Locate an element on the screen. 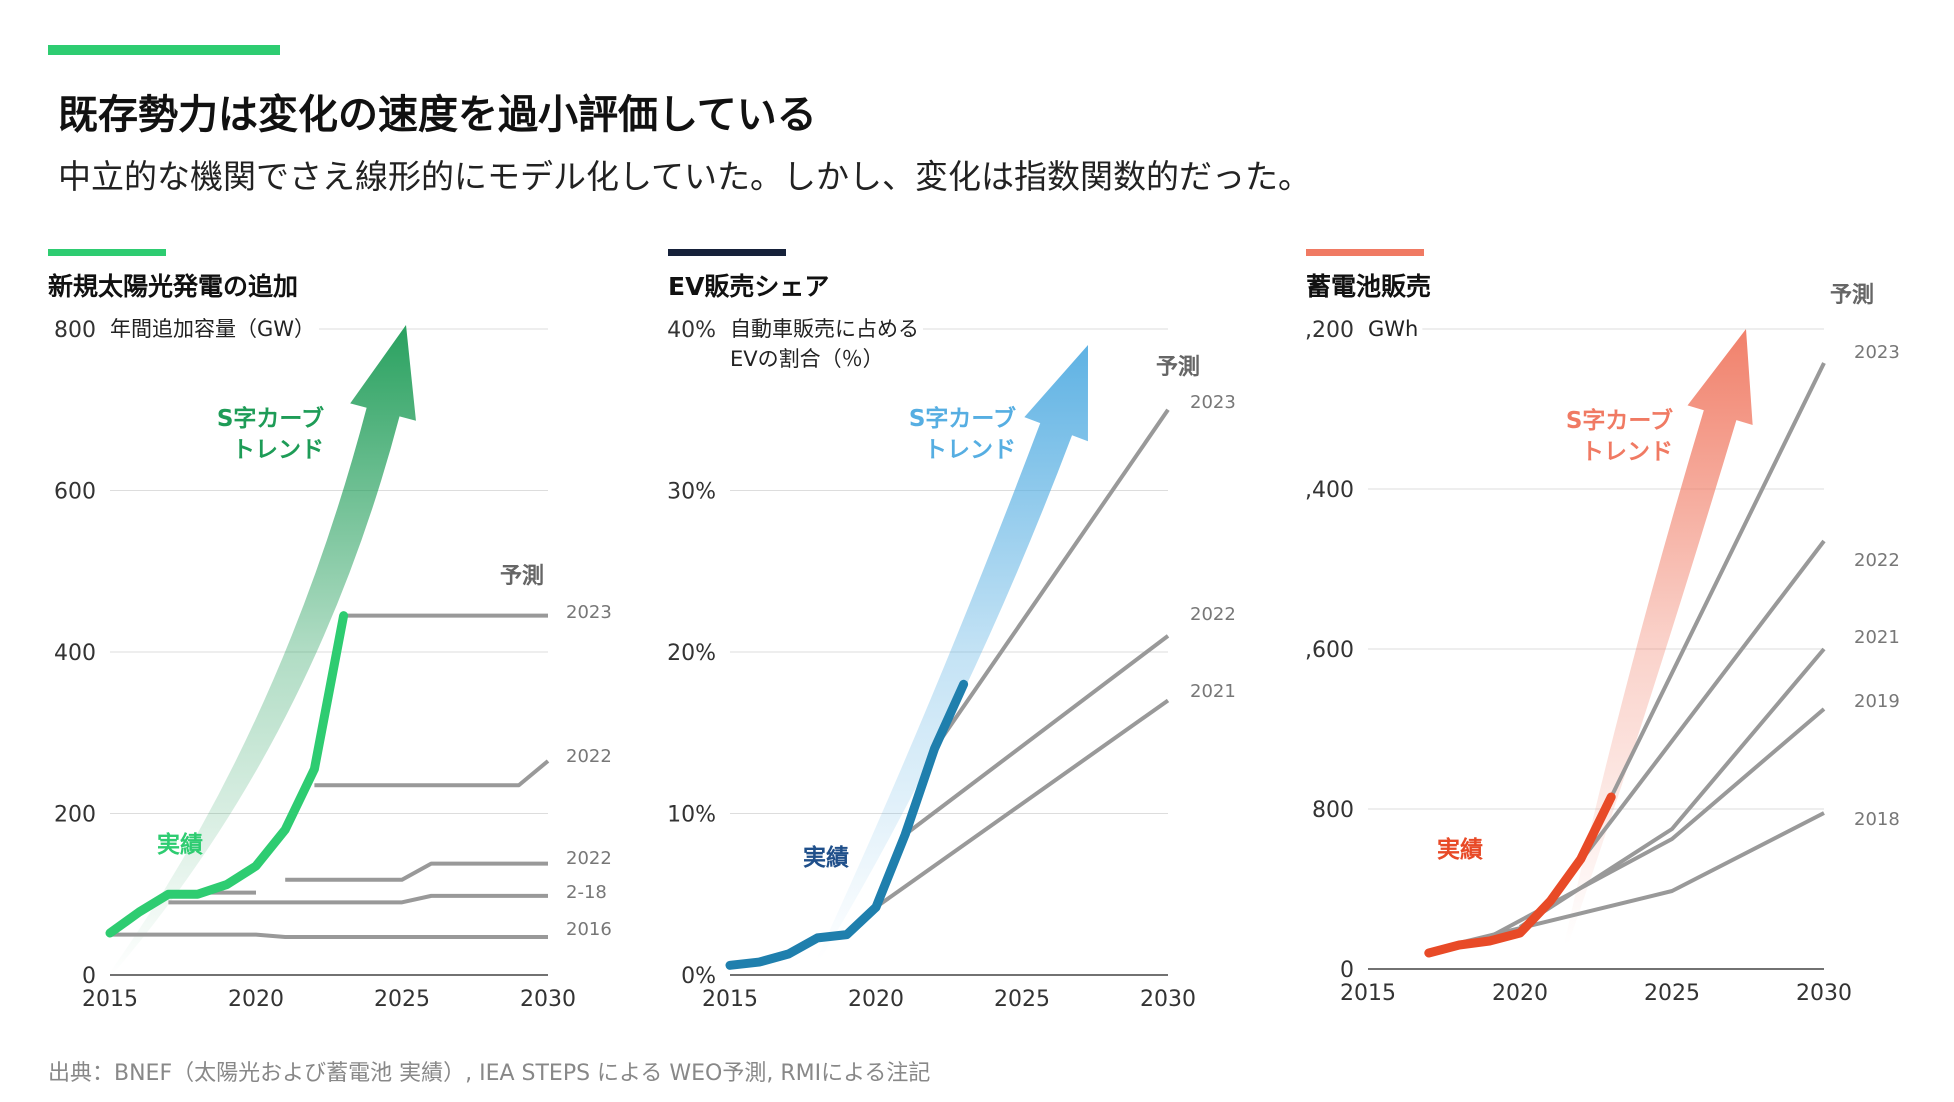 The width and height of the screenshot is (1954, 1102). y-tick-label: 2,400 is located at coordinates (1330, 490).